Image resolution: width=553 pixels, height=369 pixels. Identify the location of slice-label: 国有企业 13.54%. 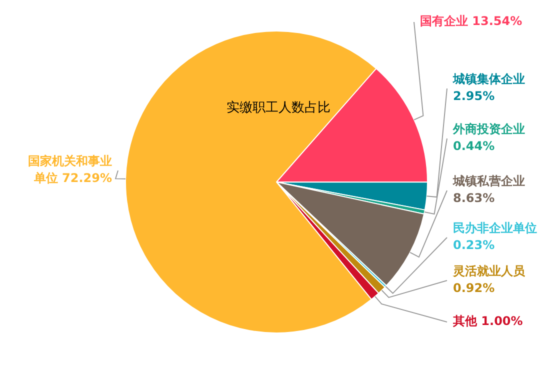
(471, 21).